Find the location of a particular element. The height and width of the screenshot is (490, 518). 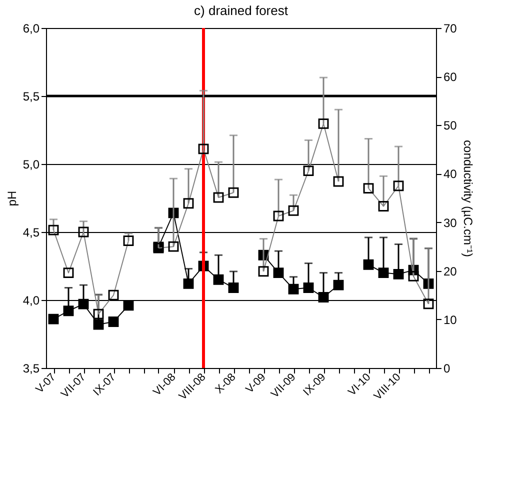

y2-tick-label: 20 is located at coordinates (451, 271).